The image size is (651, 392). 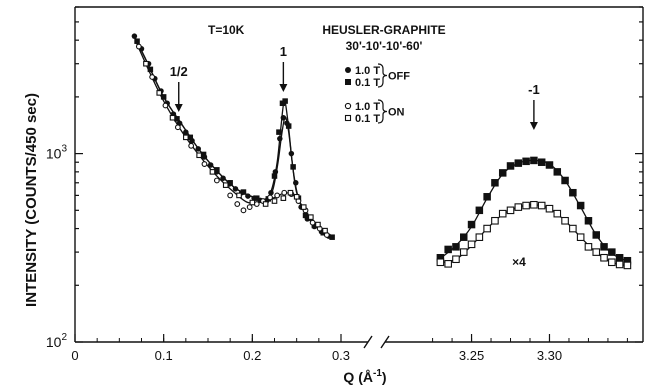 I want to click on peak-label: 1, so click(x=283, y=51).